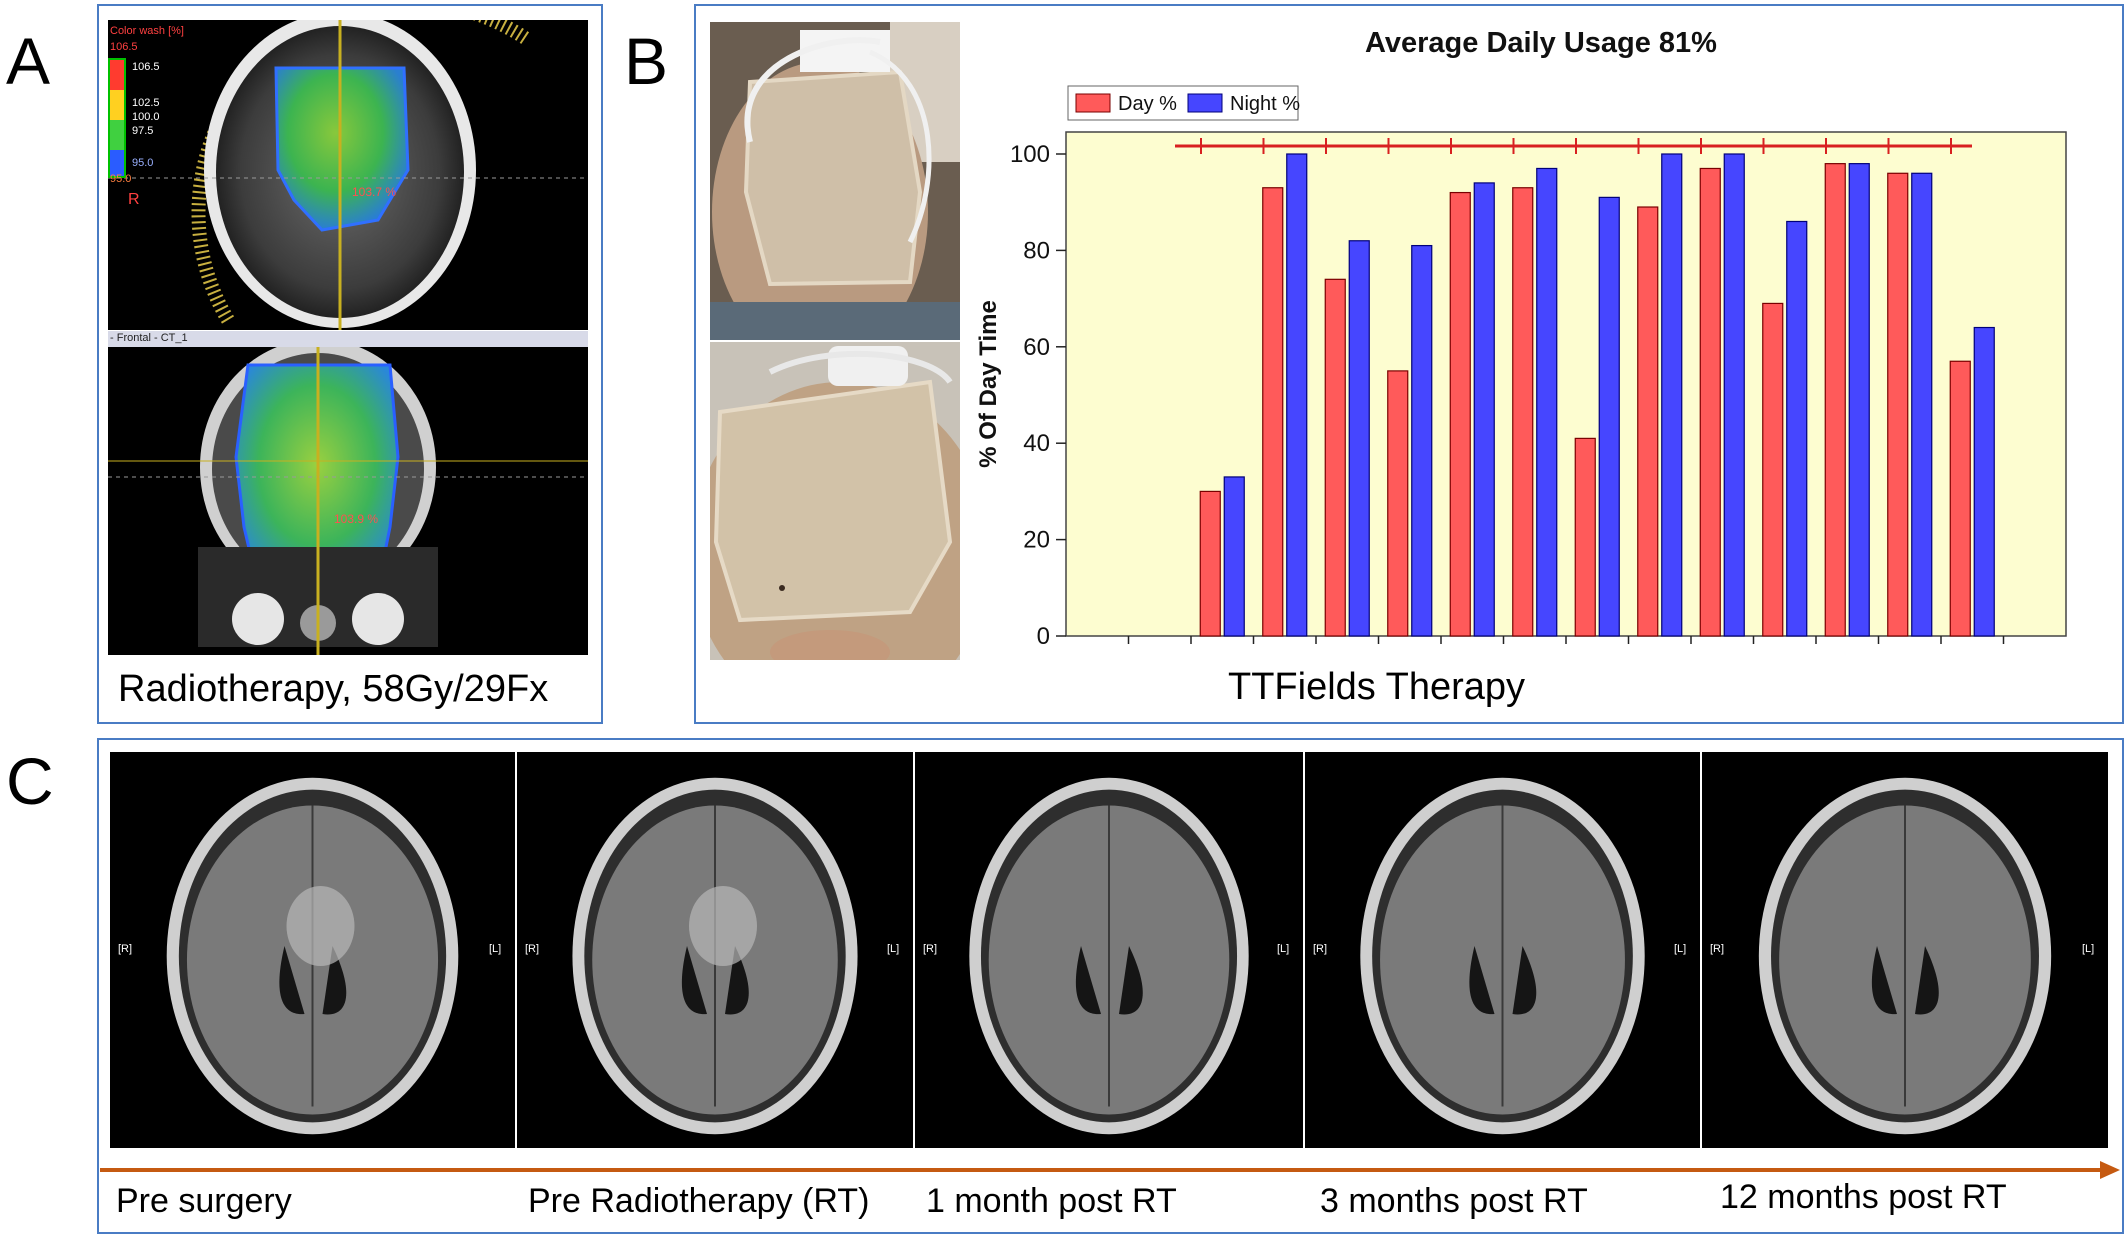 The width and height of the screenshot is (2128, 1238). What do you see at coordinates (30, 781) in the screenshot?
I see `panel-letter-c: C` at bounding box center [30, 781].